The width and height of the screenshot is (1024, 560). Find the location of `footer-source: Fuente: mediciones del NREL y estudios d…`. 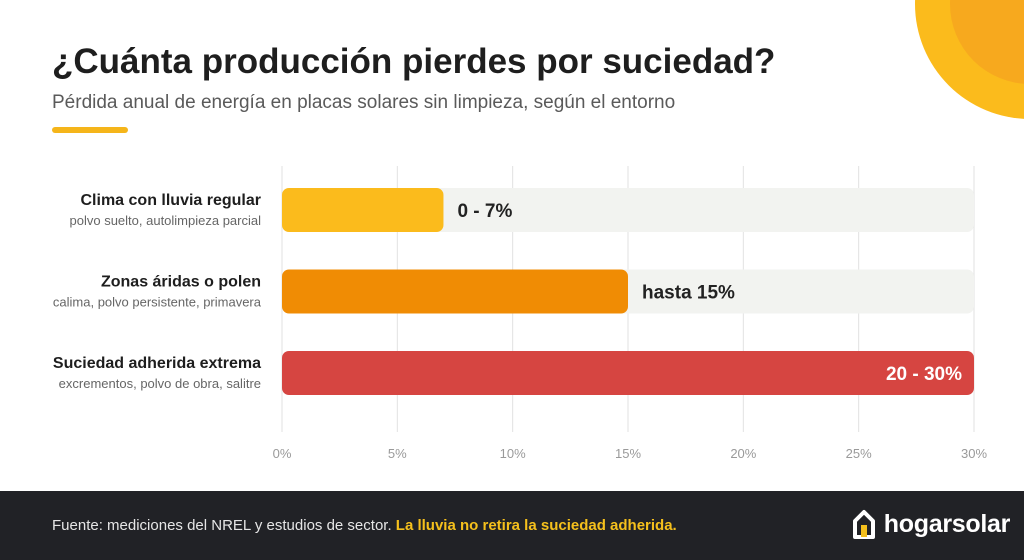

footer-source: Fuente: mediciones del NREL y estudios d… is located at coordinates (222, 525).